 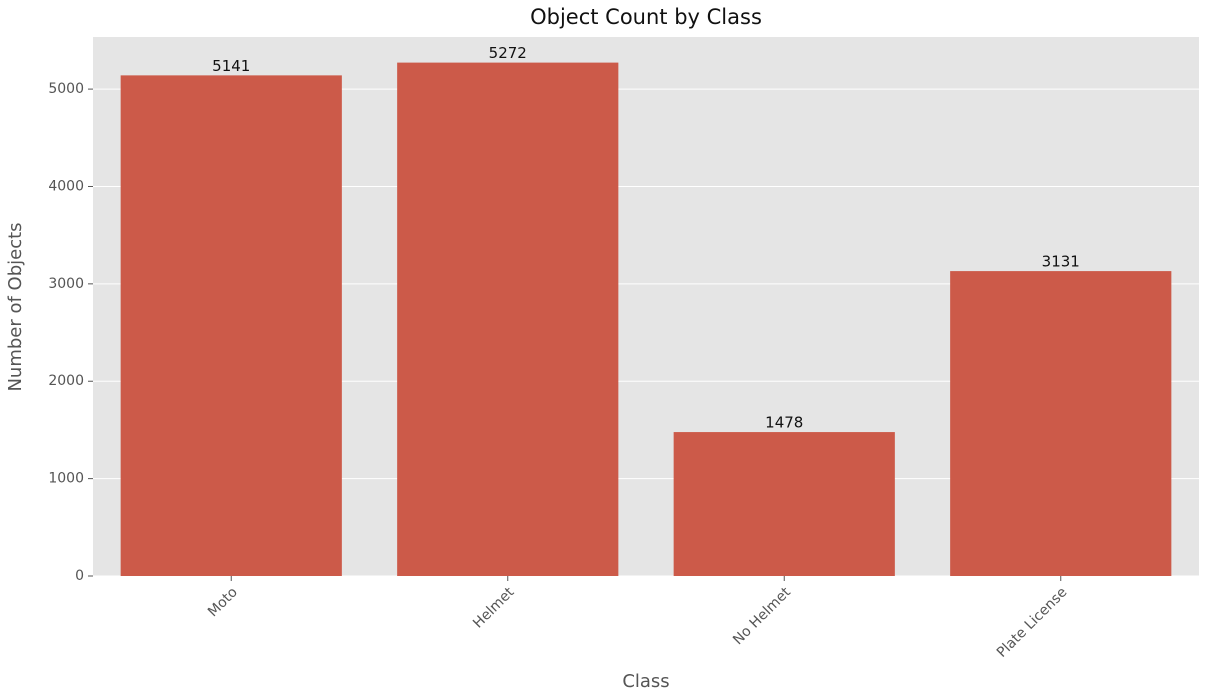 What do you see at coordinates (66, 186) in the screenshot?
I see `y-tick-label: 4000` at bounding box center [66, 186].